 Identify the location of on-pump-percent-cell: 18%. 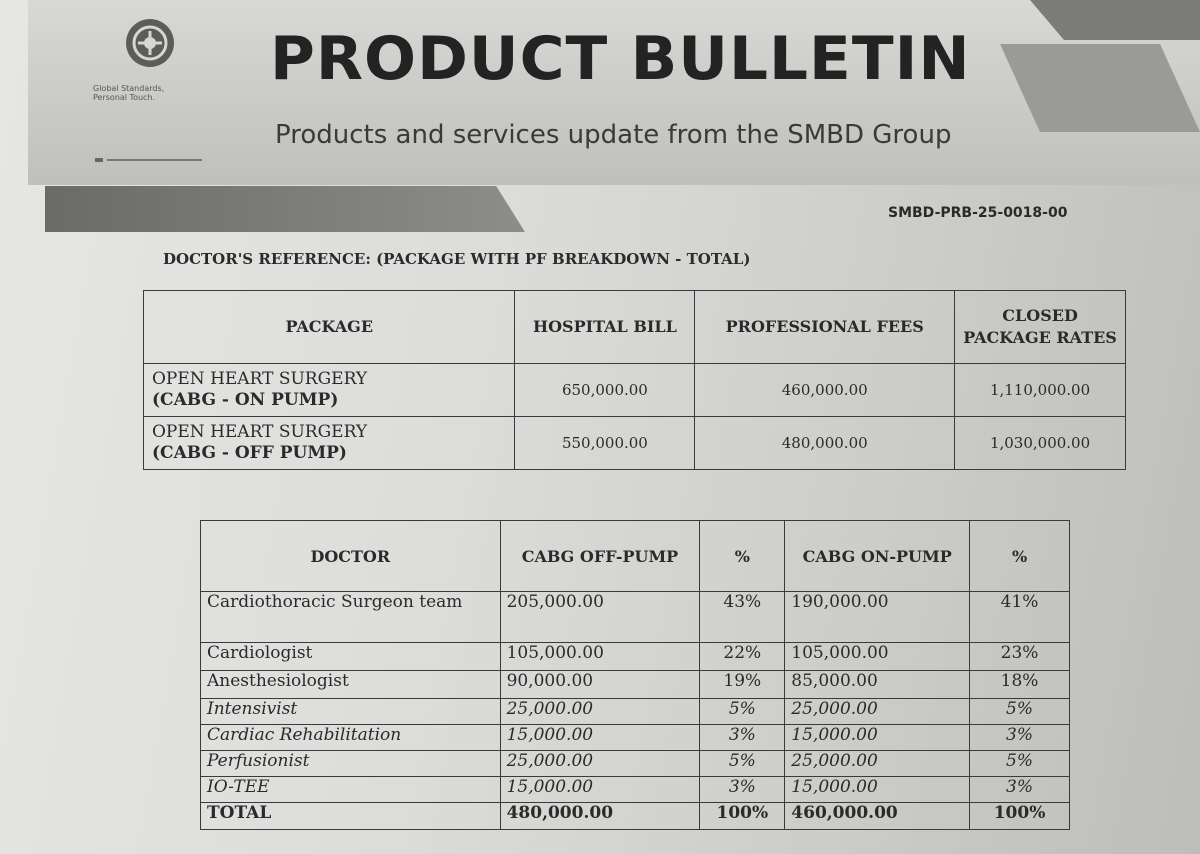
(1019, 684).